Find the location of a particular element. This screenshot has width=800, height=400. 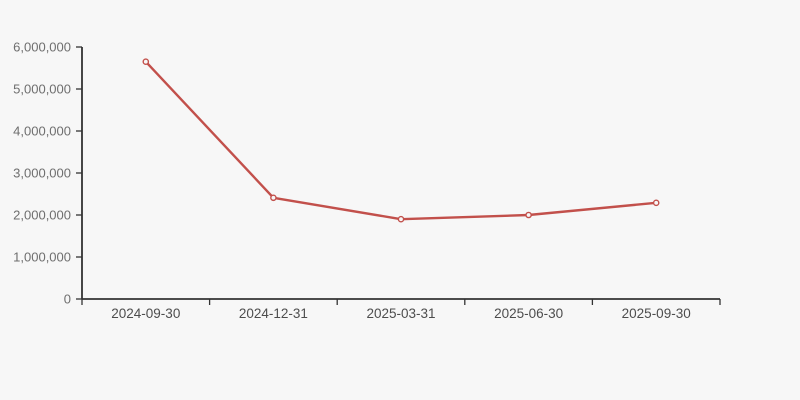

y-axis-tick-label: 1,000,000 is located at coordinates (42, 257).